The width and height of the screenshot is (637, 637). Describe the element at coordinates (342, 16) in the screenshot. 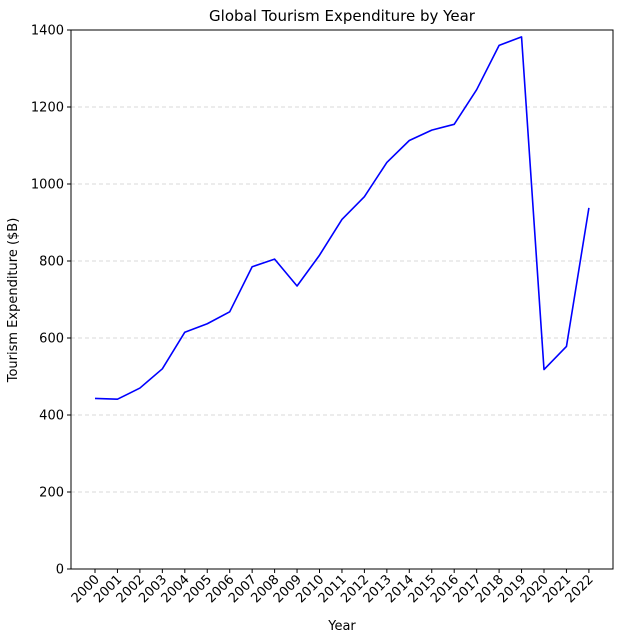

I see `chart-title: Global Tourism Expenditure by Year` at that location.